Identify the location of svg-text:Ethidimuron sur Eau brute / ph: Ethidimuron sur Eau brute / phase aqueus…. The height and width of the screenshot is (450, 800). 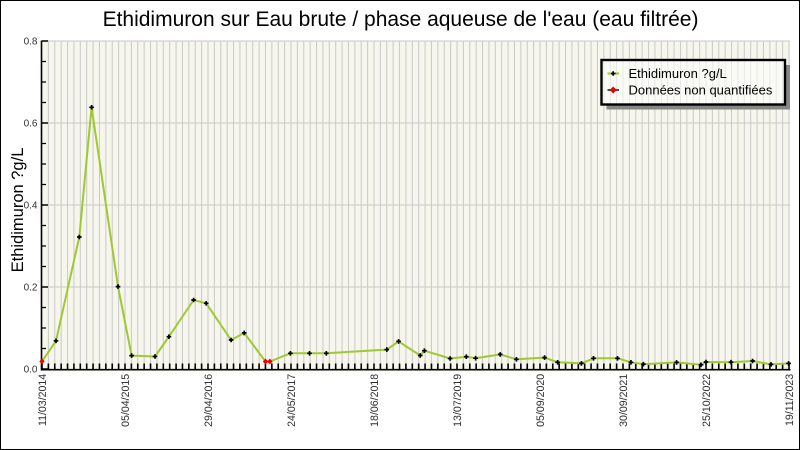
(401, 19).